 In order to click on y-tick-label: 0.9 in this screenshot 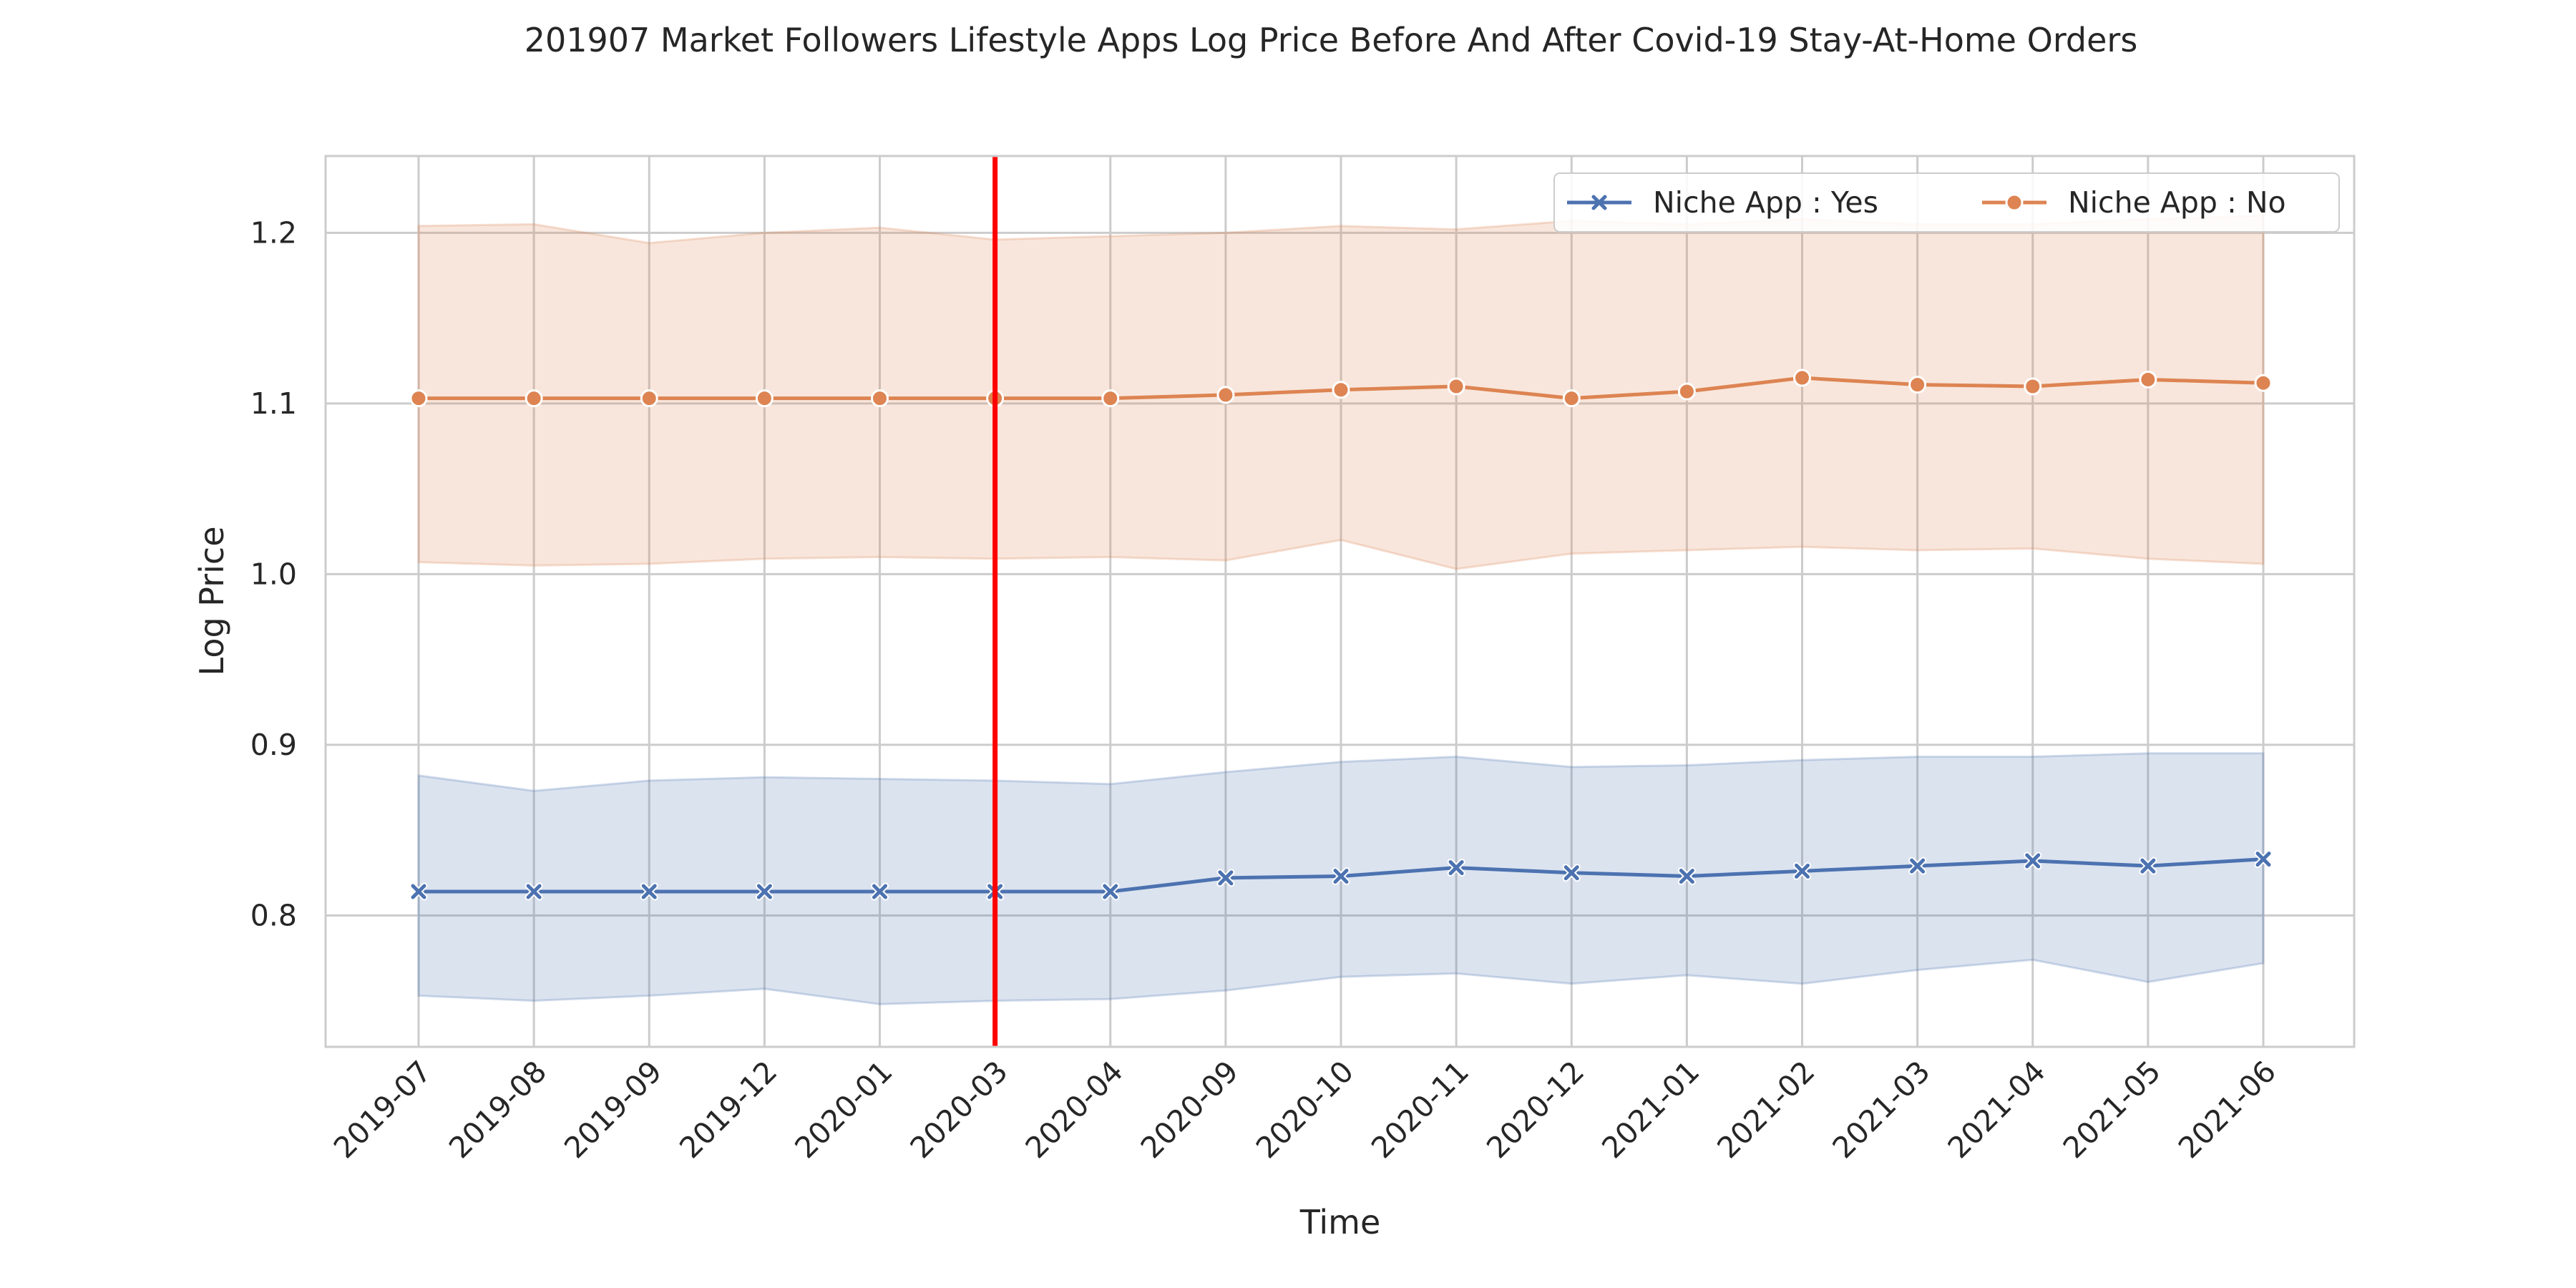, I will do `click(273, 745)`.